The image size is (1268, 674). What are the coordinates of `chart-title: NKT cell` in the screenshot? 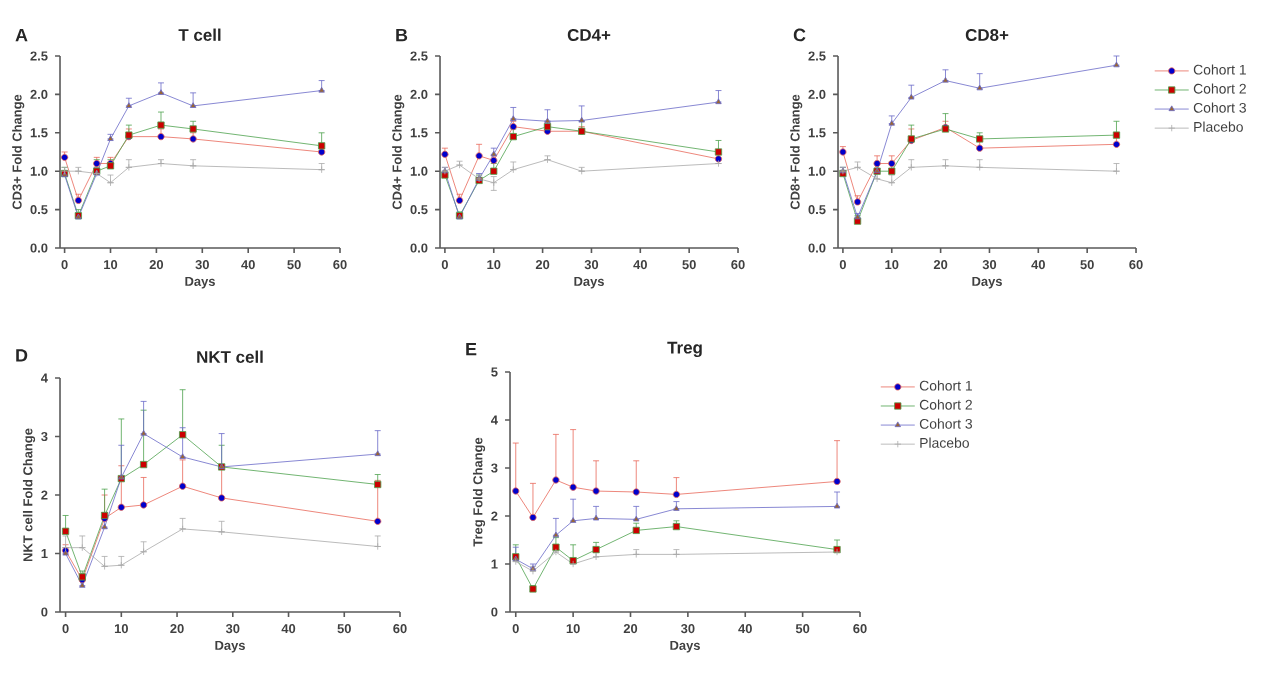 It's located at (230, 356).